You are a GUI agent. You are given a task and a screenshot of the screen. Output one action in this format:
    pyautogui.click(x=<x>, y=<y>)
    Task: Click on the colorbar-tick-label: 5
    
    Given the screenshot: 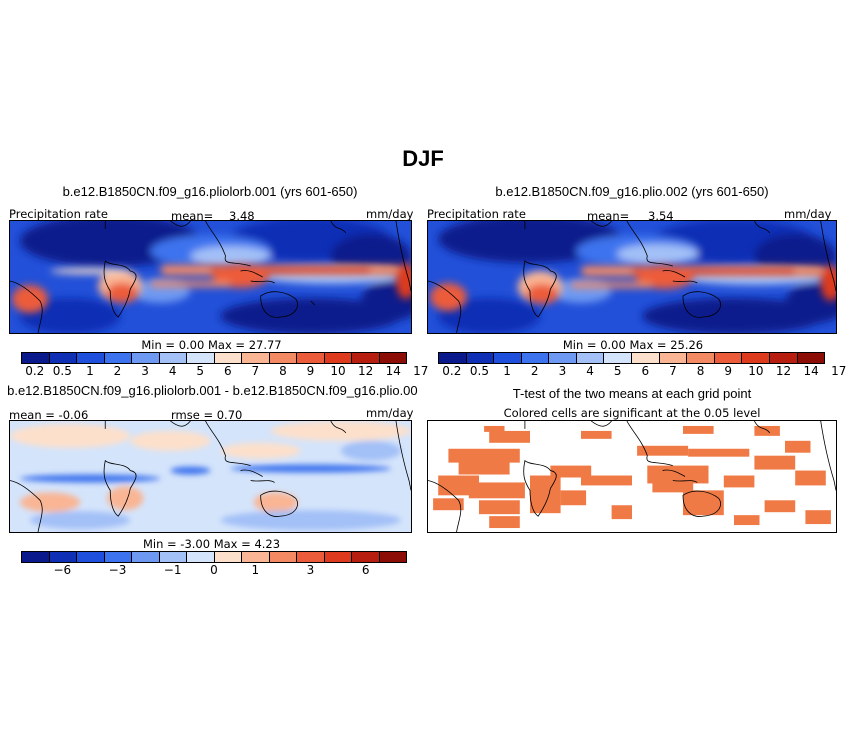 What is the action you would take?
    pyautogui.click(x=200, y=371)
    